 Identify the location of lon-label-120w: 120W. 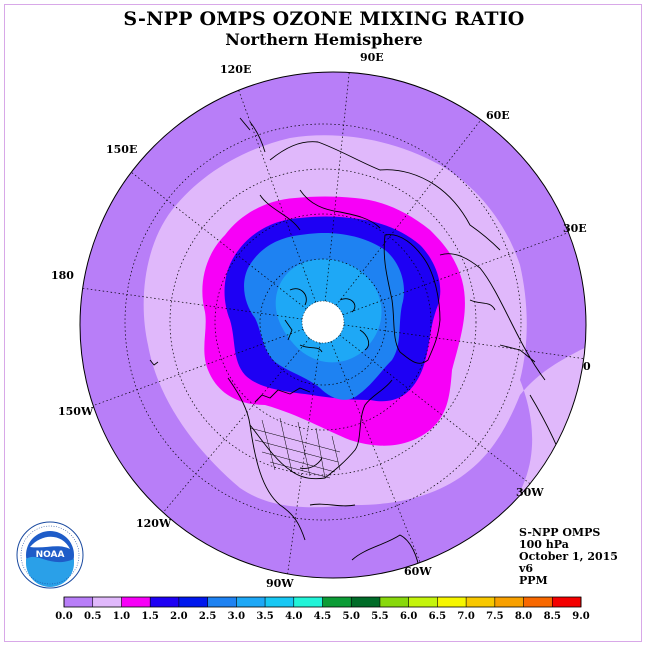
(154, 523).